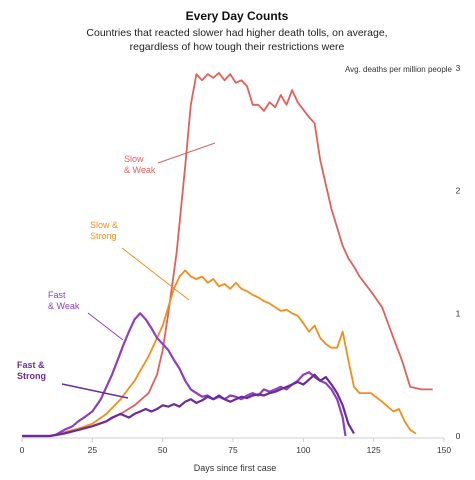 The width and height of the screenshot is (475, 480). What do you see at coordinates (163, 450) in the screenshot?
I see `x-tick-label: 50` at bounding box center [163, 450].